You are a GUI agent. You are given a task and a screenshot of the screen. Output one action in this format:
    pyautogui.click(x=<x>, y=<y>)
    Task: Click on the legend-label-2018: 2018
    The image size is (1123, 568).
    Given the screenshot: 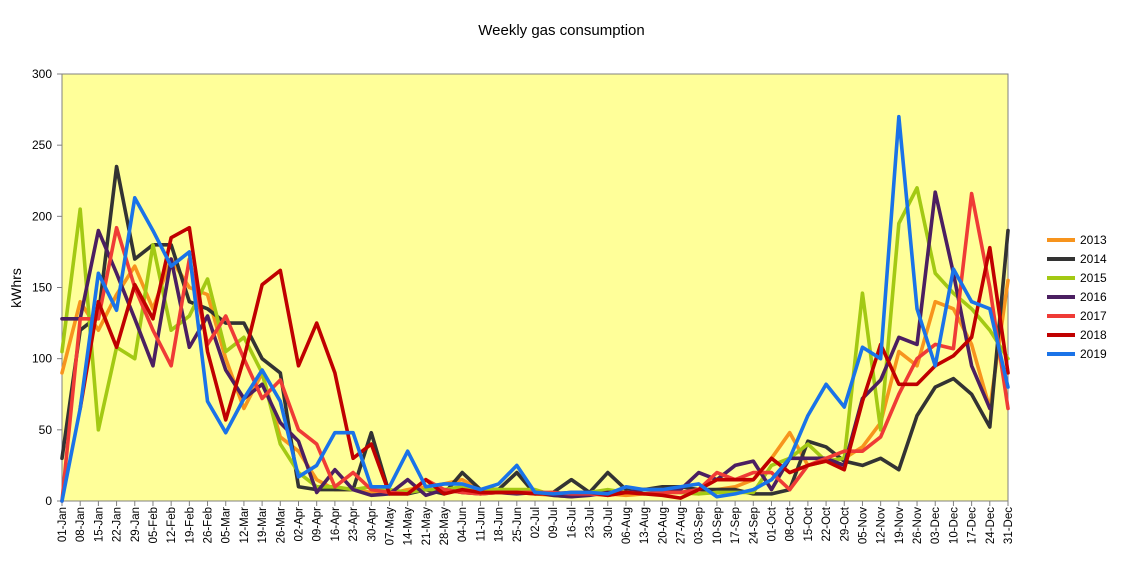 What is the action you would take?
    pyautogui.click(x=1093, y=335)
    